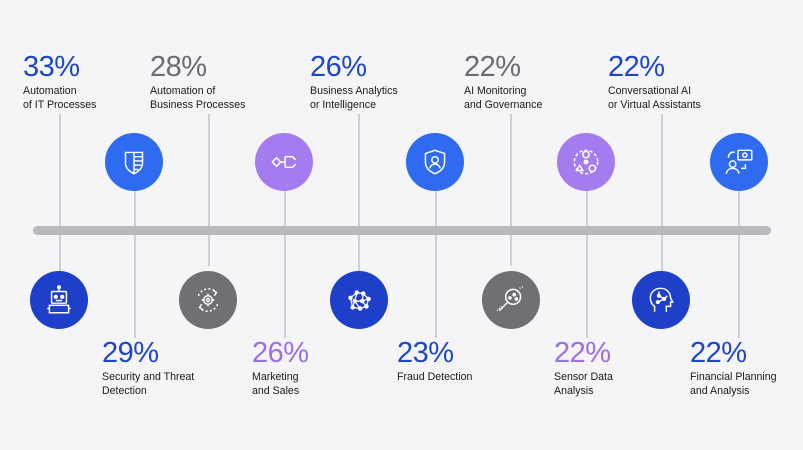 Image resolution: width=803 pixels, height=450 pixels. I want to click on stem-automation-it, so click(60, 194).